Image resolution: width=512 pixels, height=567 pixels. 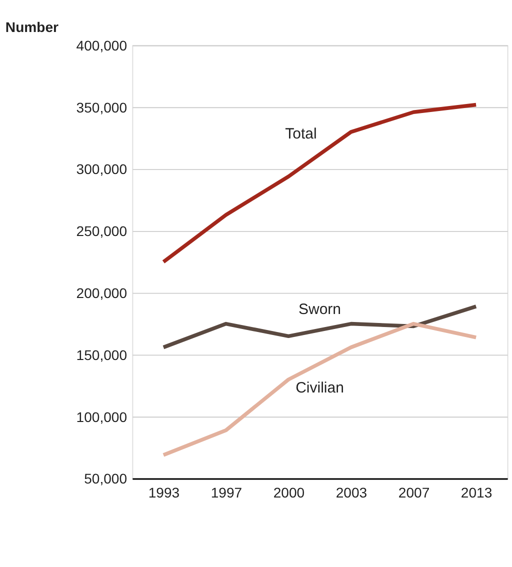 I want to click on x-tick-label: 2003, so click(x=352, y=492).